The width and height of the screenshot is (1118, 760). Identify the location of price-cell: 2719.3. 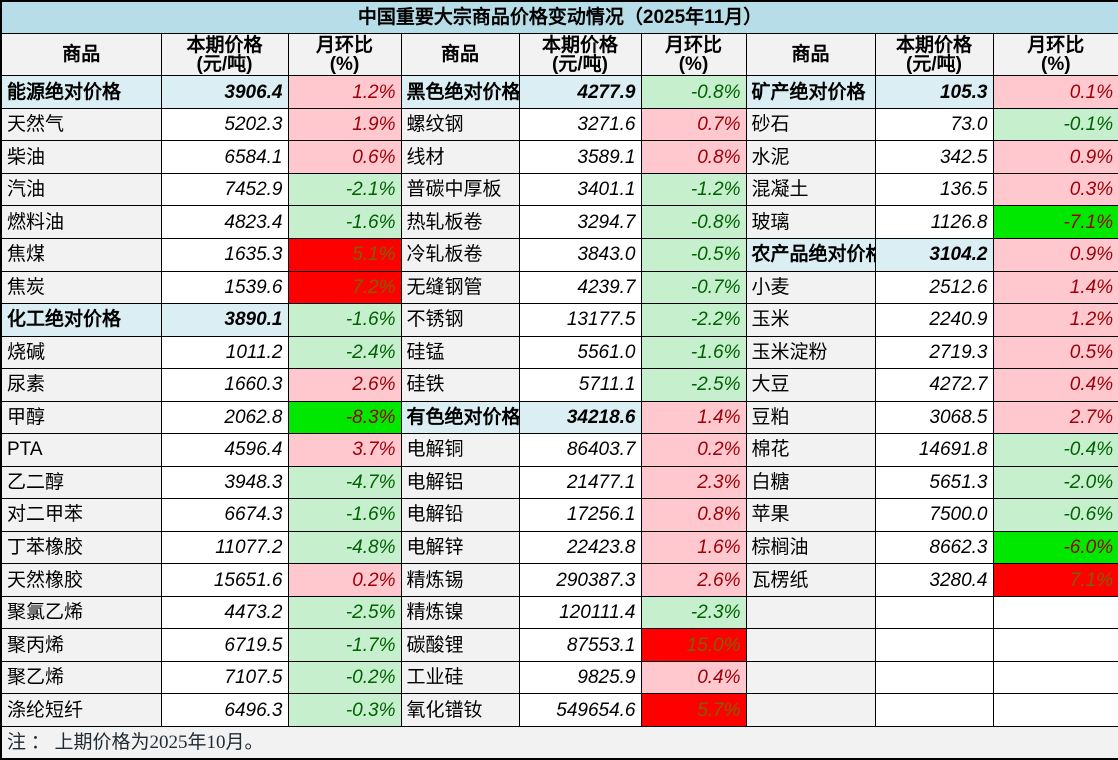
(934, 352).